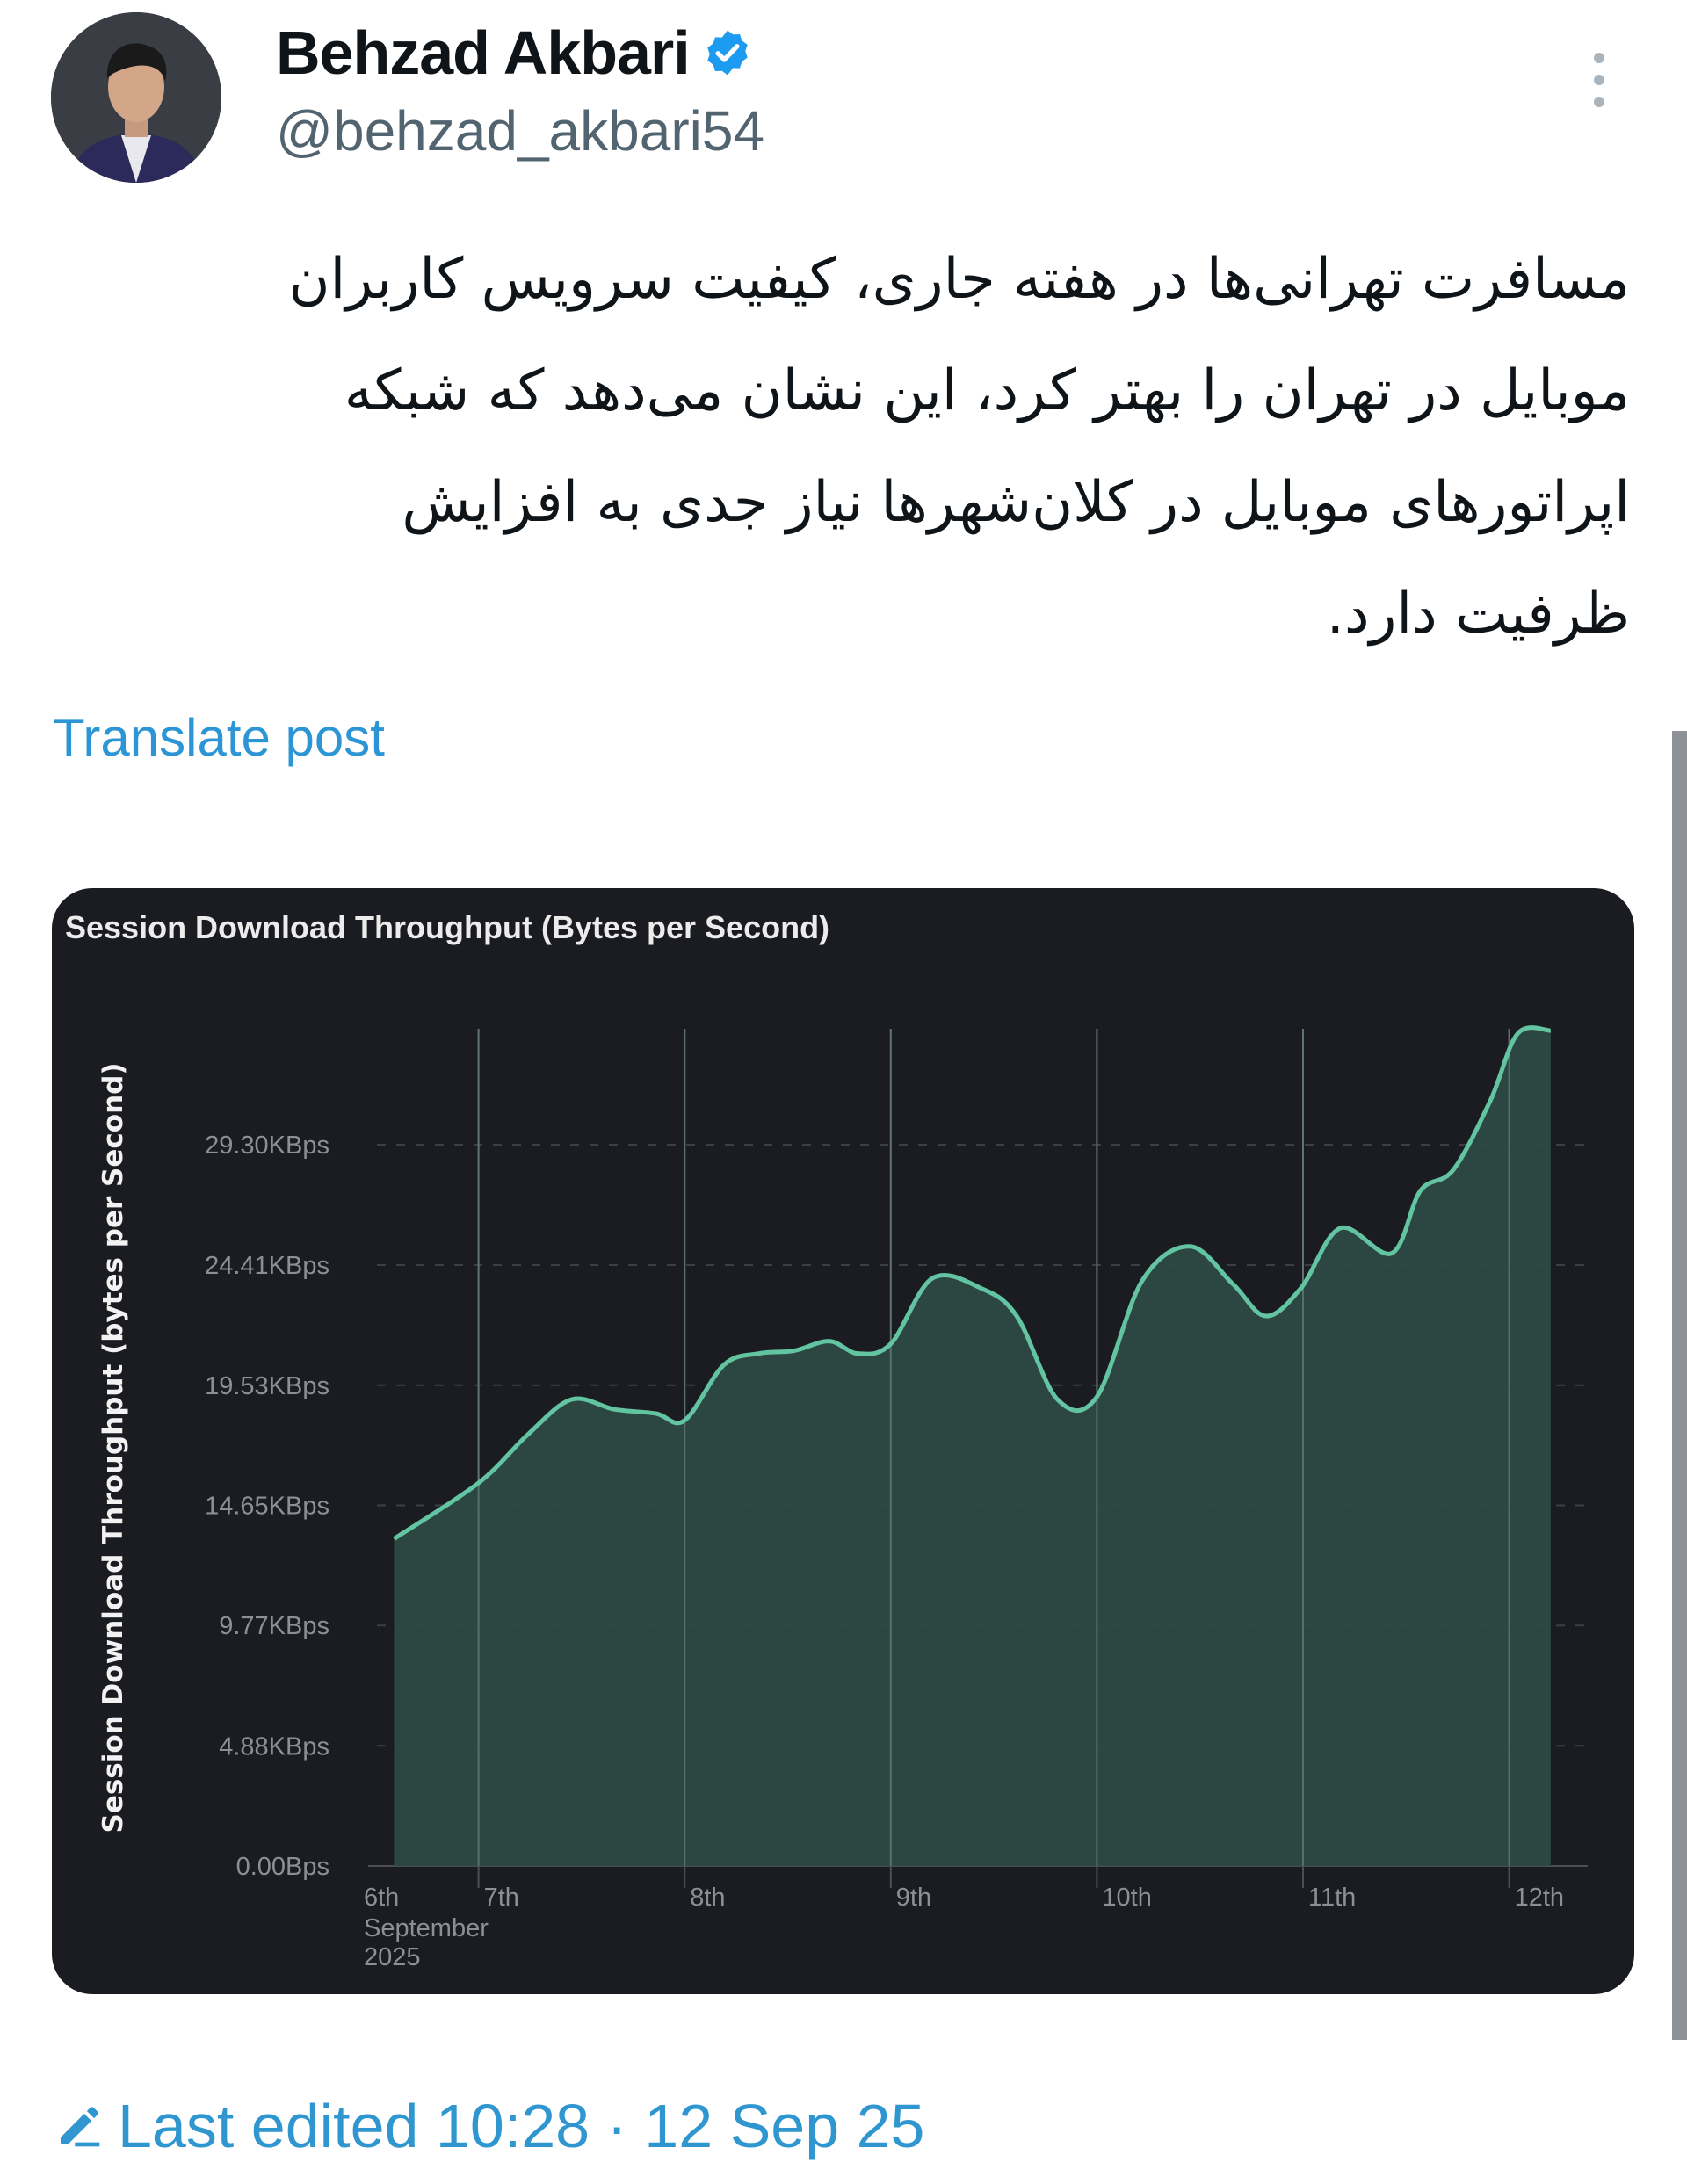  I want to click on y-tick-label: 14.65KBps, so click(267, 1507).